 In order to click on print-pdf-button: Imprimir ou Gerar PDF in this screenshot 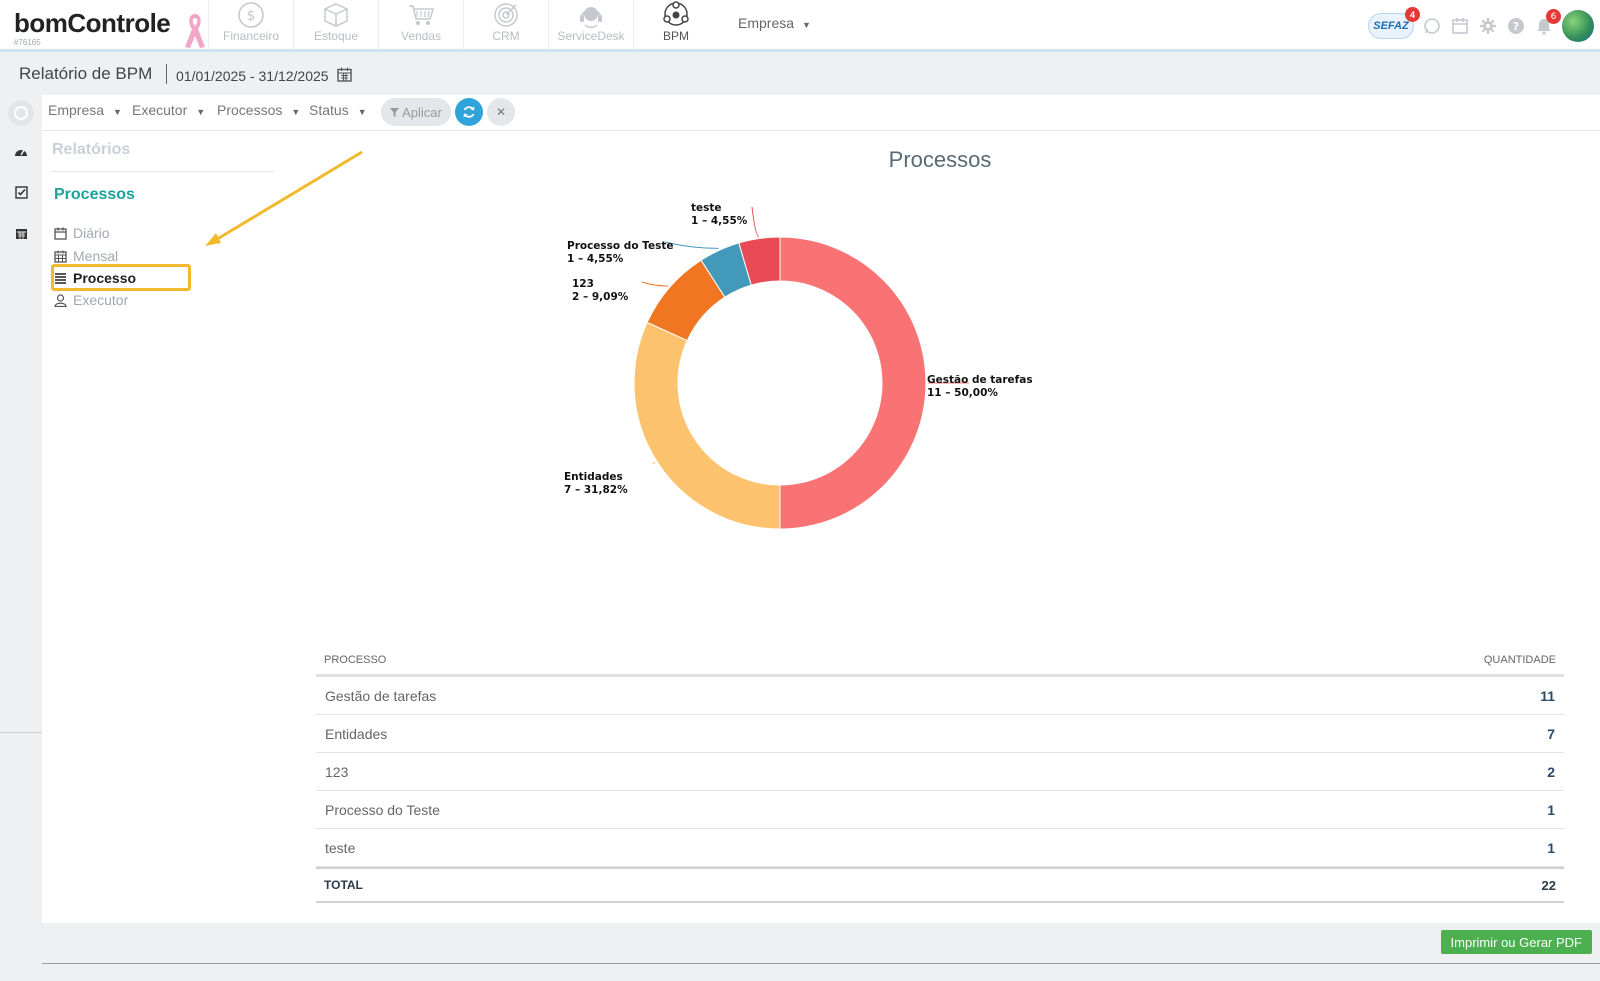, I will do `click(1516, 942)`.